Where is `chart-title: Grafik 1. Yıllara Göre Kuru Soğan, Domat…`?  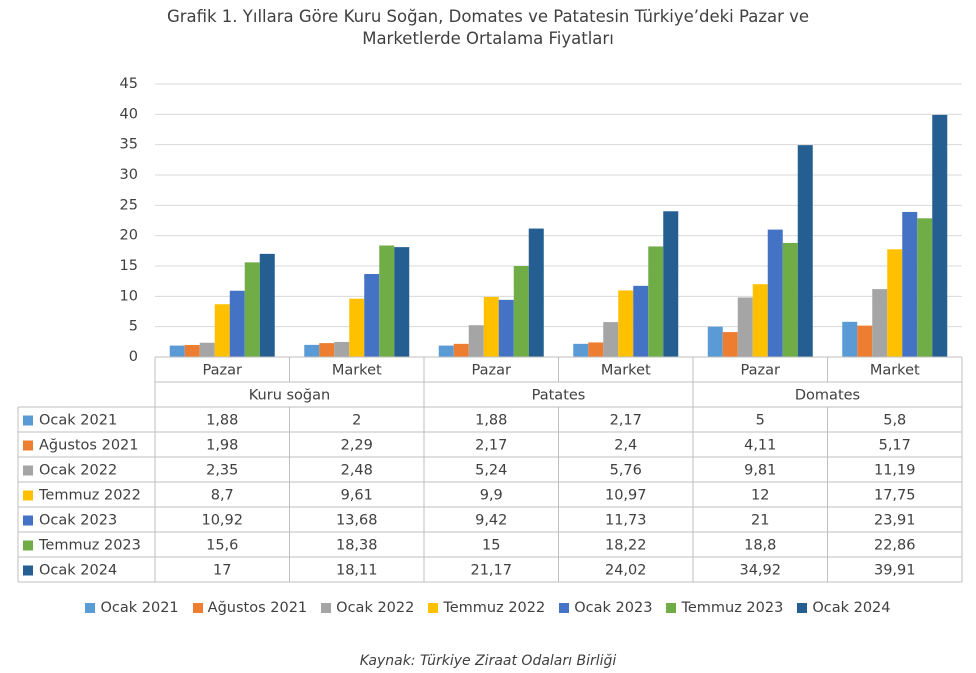 chart-title: Grafik 1. Yıllara Göre Kuru Soğan, Domat… is located at coordinates (488, 28).